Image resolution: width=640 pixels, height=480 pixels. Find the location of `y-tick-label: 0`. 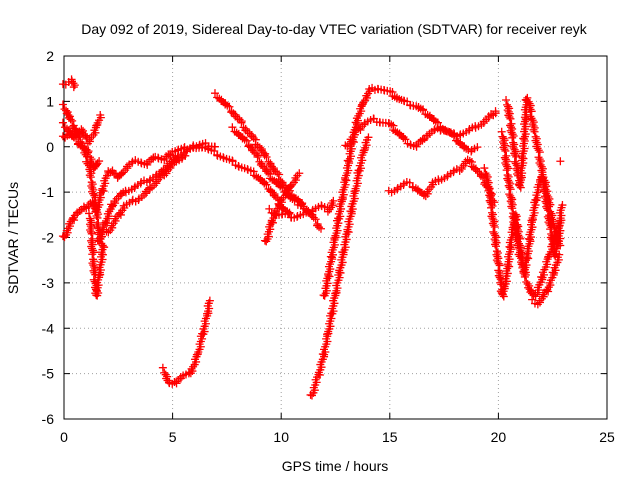

y-tick-label: 0 is located at coordinates (50, 147).